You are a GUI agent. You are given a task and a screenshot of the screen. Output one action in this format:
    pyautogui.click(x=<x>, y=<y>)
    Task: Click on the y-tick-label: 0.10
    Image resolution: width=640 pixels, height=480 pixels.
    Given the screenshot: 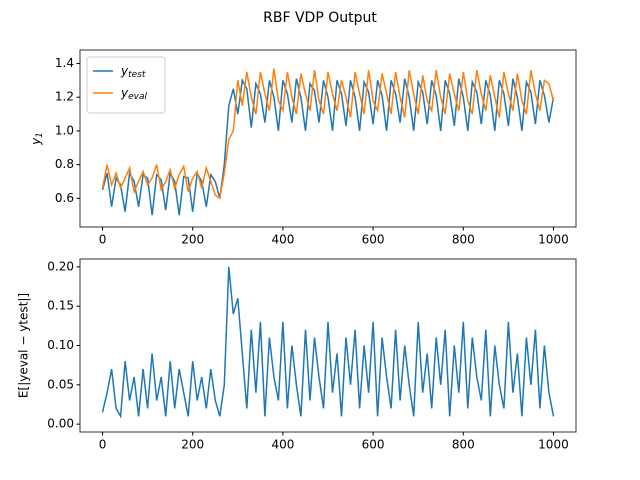 What is the action you would take?
    pyautogui.click(x=60, y=345)
    